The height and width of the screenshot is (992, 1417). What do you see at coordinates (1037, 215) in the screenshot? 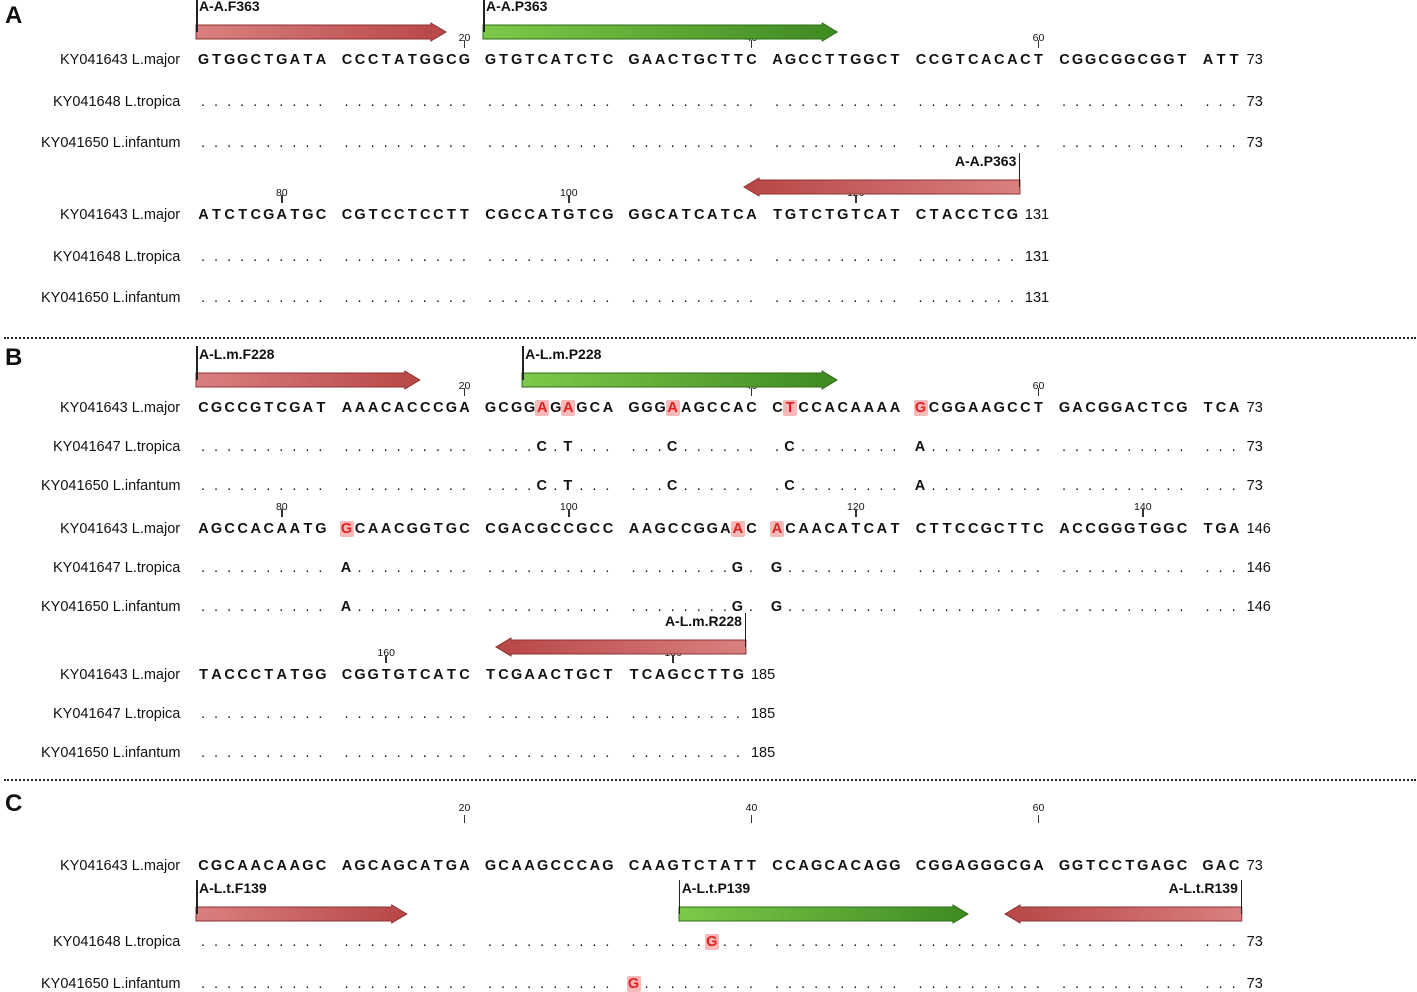
I see `sequence-length: 131` at bounding box center [1037, 215].